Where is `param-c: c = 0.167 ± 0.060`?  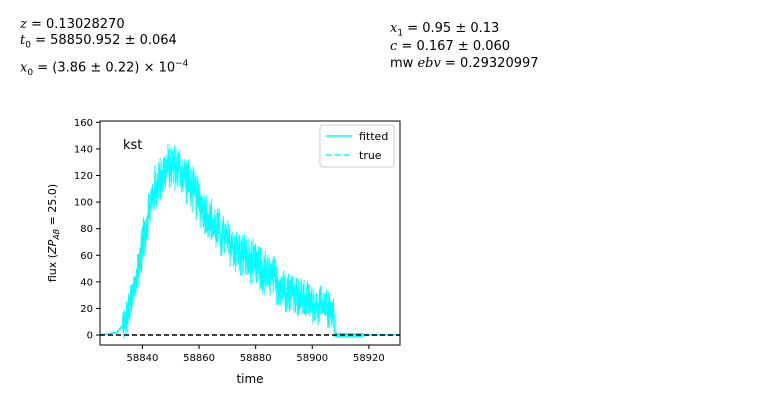 param-c: c = 0.167 ± 0.060 is located at coordinates (450, 46).